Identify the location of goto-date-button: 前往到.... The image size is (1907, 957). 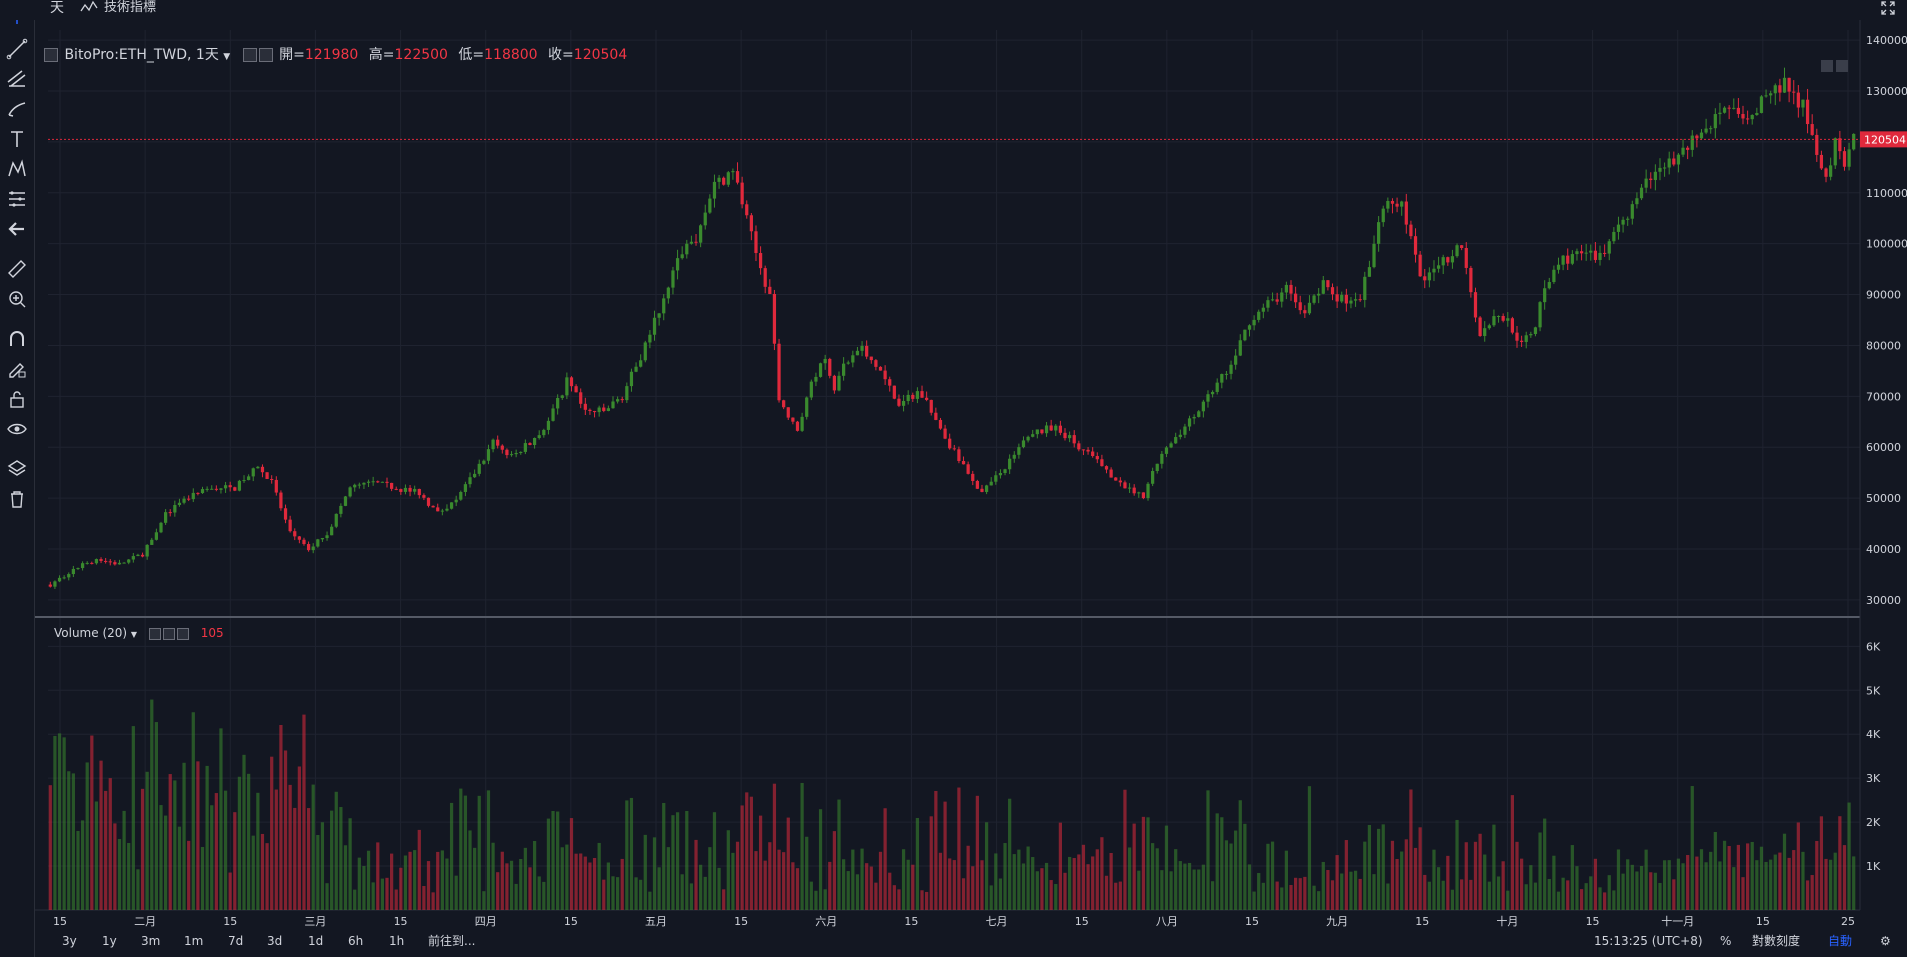
(452, 941).